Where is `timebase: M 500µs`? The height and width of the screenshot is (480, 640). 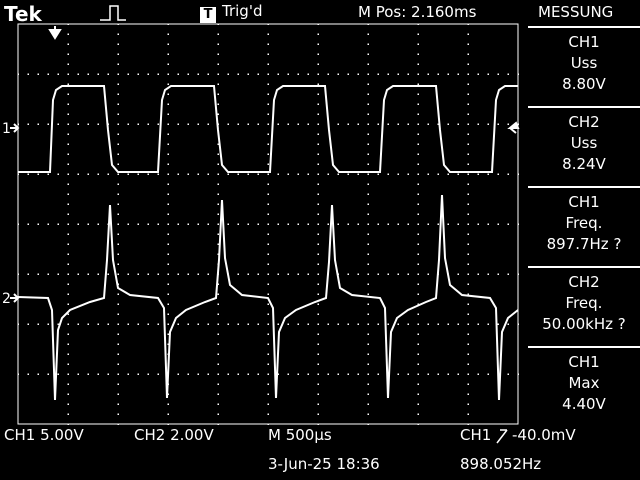 timebase: M 500µs is located at coordinates (300, 435).